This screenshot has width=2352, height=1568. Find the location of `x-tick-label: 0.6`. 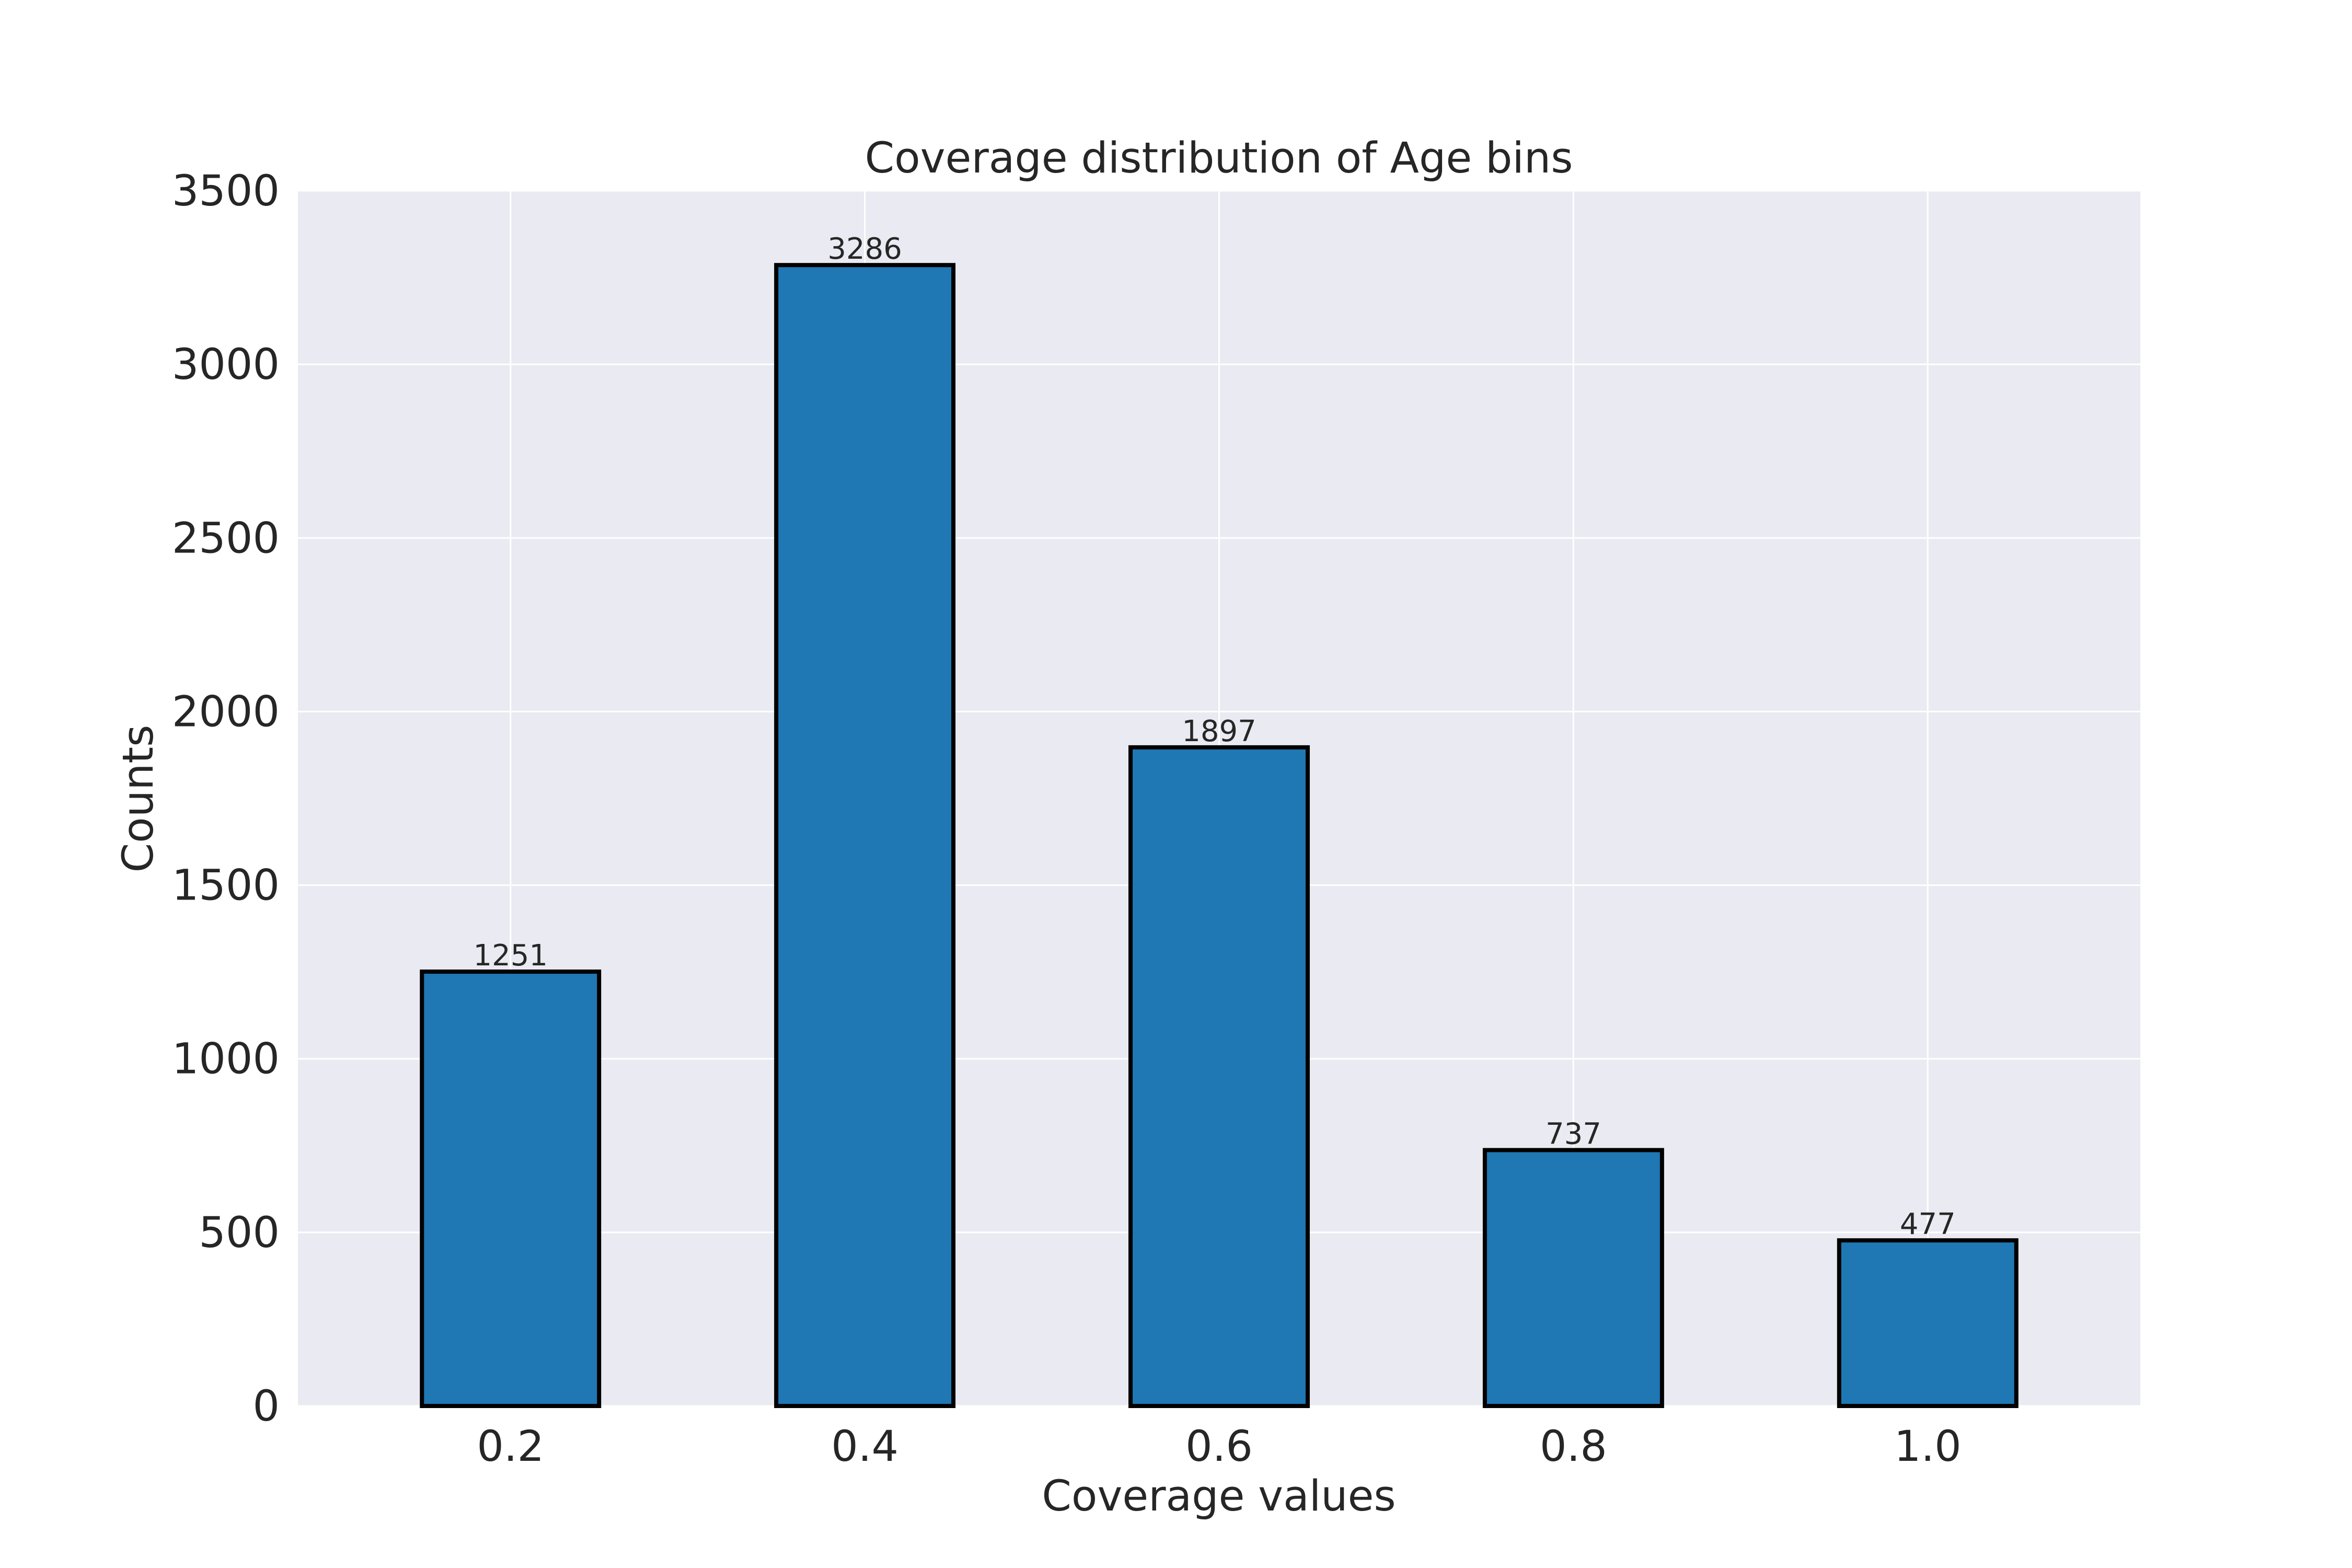

x-tick-label: 0.6 is located at coordinates (1219, 1446).